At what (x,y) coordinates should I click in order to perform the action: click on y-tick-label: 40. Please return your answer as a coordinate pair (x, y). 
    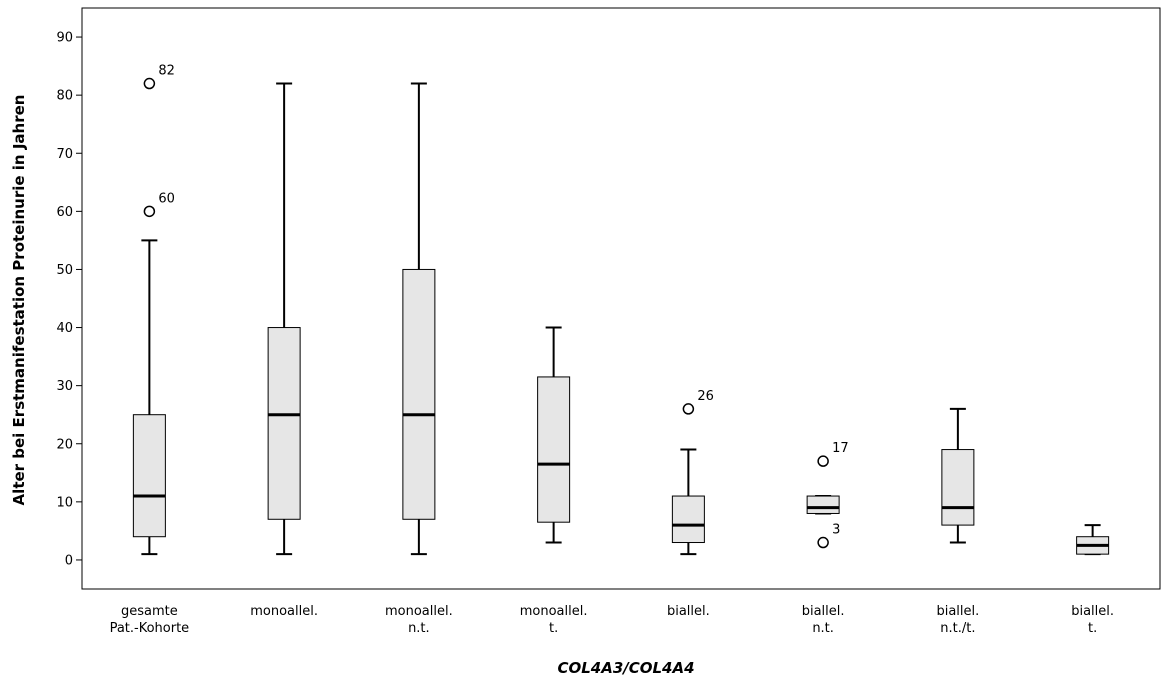
    Looking at the image, I should click on (64, 328).